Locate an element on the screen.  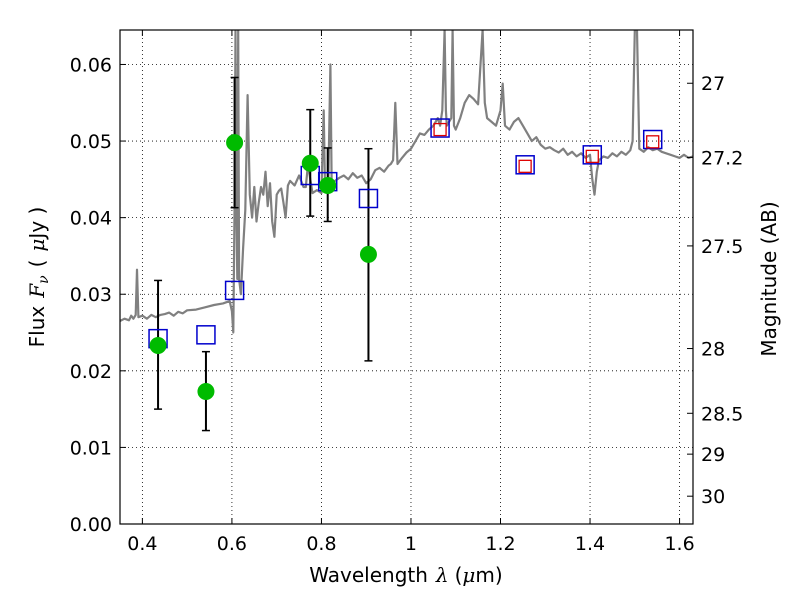
x-tick-label: 0.4 is located at coordinates (142, 544).